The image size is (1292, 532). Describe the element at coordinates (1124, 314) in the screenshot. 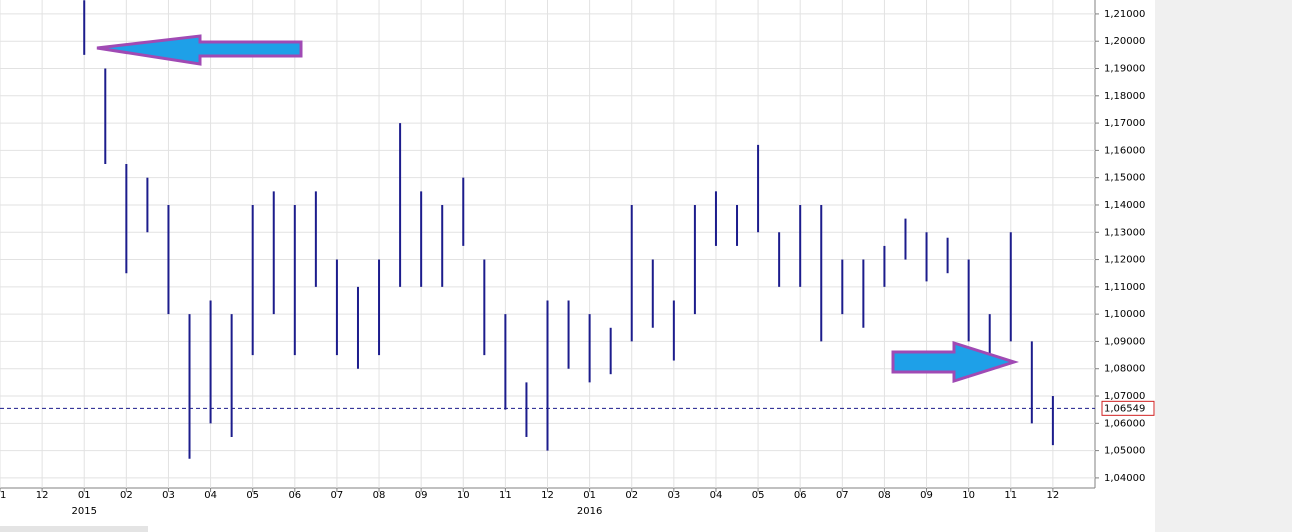

I see `y-tick-label: 1,10000` at that location.